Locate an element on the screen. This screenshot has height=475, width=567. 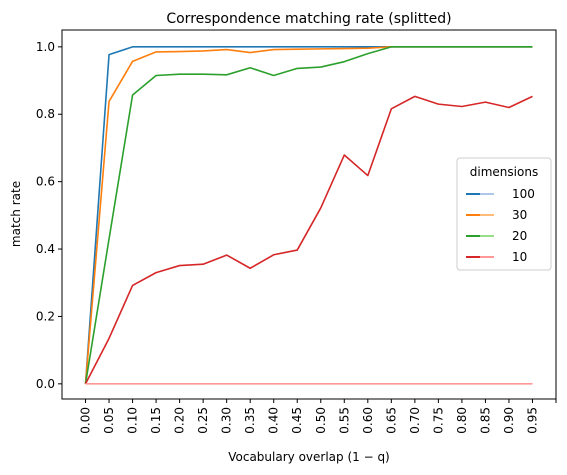
x-tick-label: 0.55 is located at coordinates (344, 420).